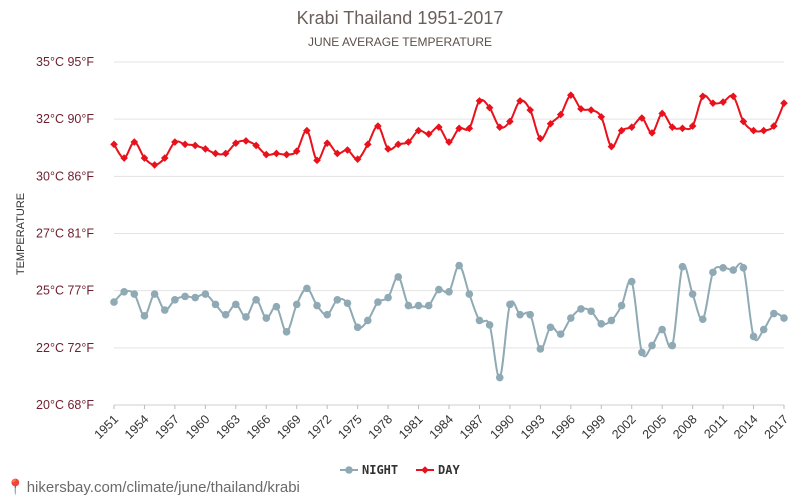  I want to click on legend-item-night: NIGHT, so click(369, 469).